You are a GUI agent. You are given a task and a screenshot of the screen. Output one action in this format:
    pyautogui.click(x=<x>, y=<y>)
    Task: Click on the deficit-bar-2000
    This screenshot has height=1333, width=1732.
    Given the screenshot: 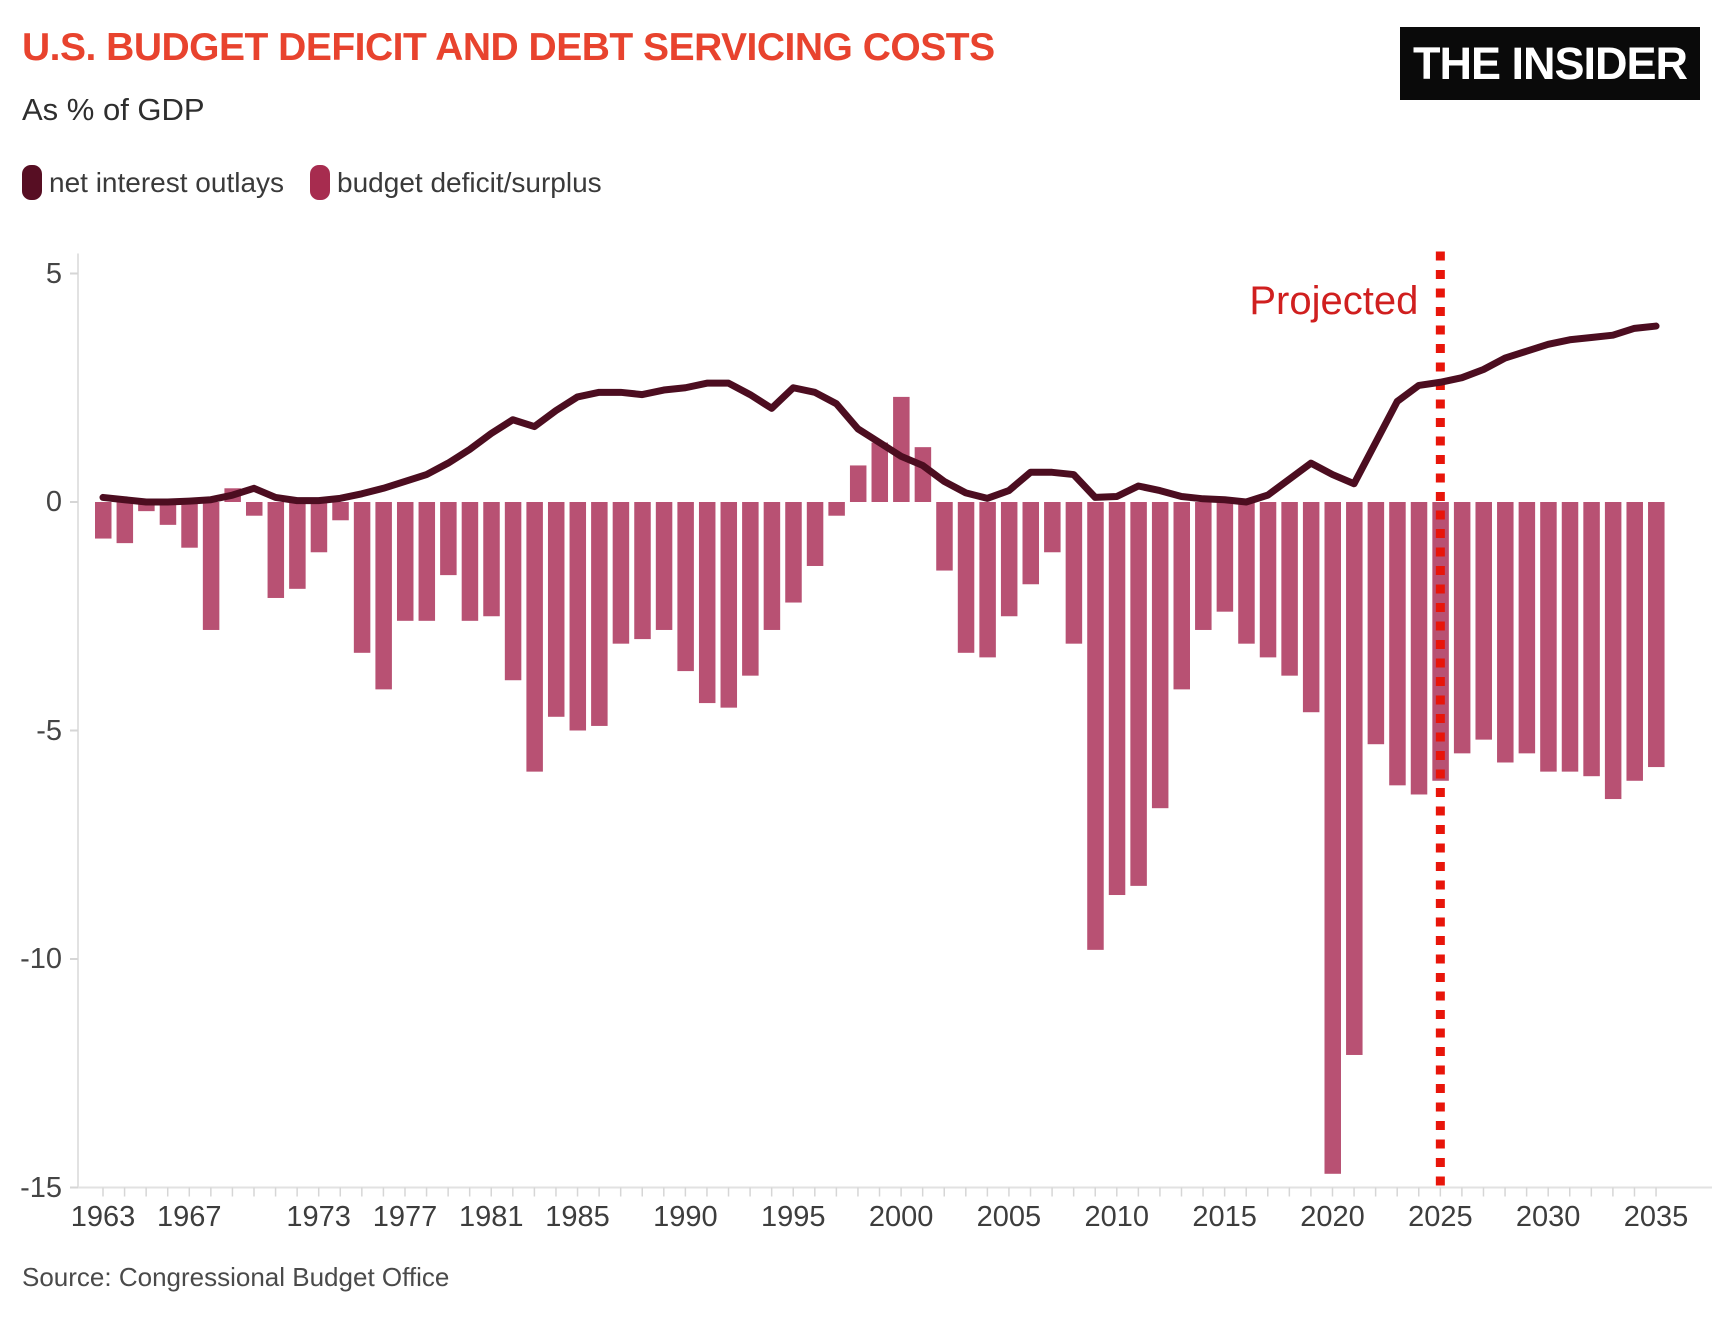 What is the action you would take?
    pyautogui.click(x=901, y=449)
    